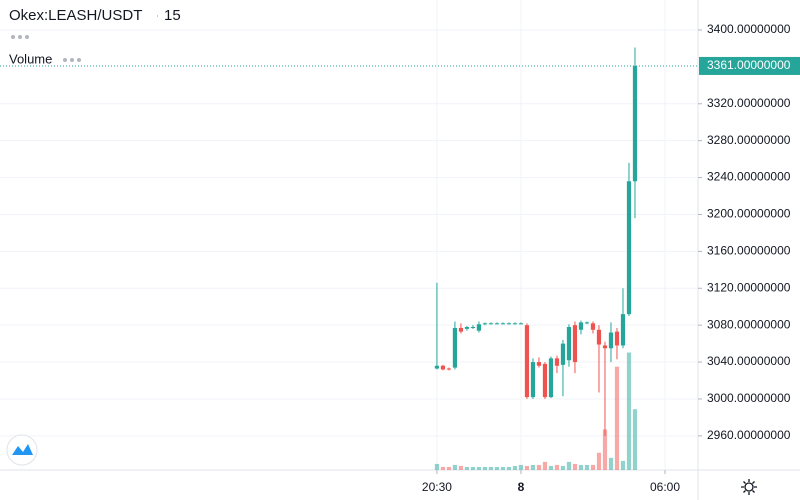  Describe the element at coordinates (749, 177) in the screenshot. I see `y-tick-label: 3240.00000000` at that location.